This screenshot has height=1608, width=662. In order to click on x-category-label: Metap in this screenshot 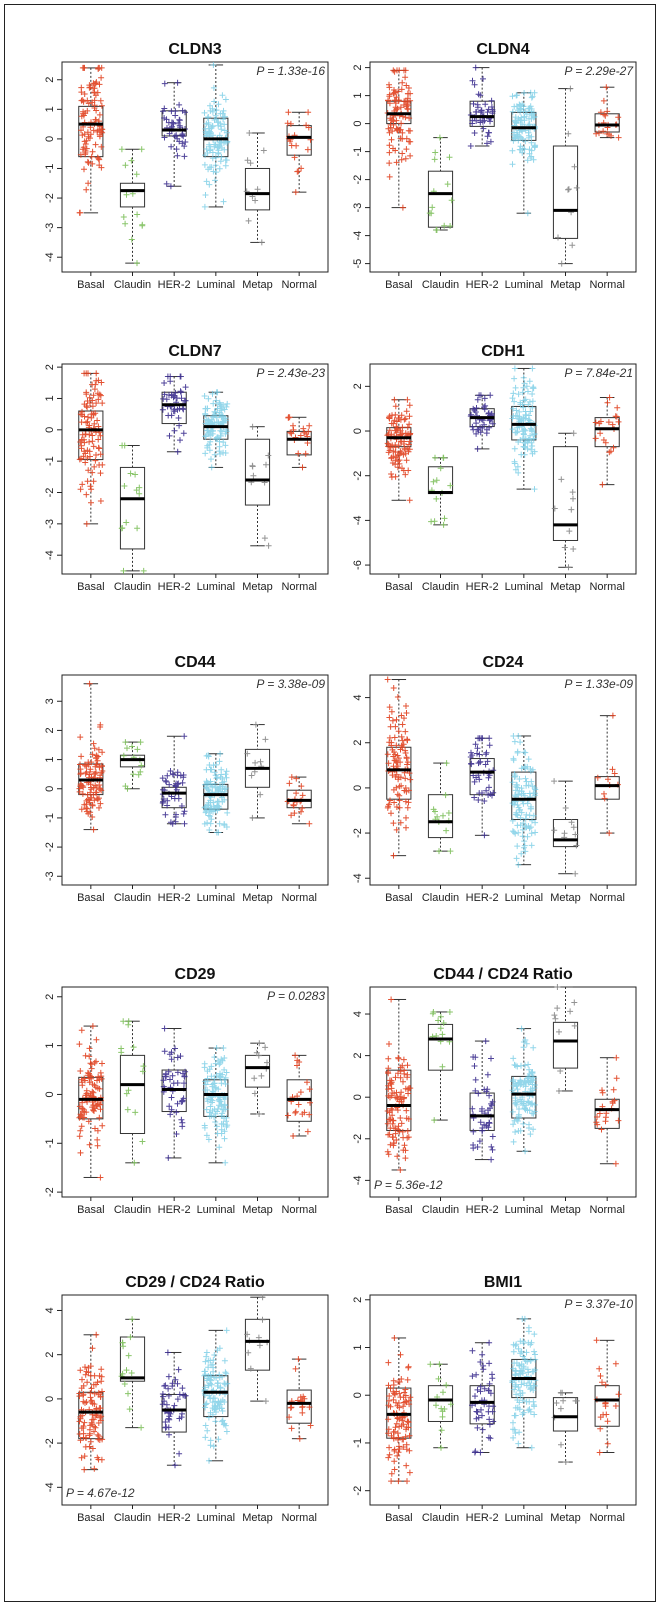, I will do `click(257, 587)`.